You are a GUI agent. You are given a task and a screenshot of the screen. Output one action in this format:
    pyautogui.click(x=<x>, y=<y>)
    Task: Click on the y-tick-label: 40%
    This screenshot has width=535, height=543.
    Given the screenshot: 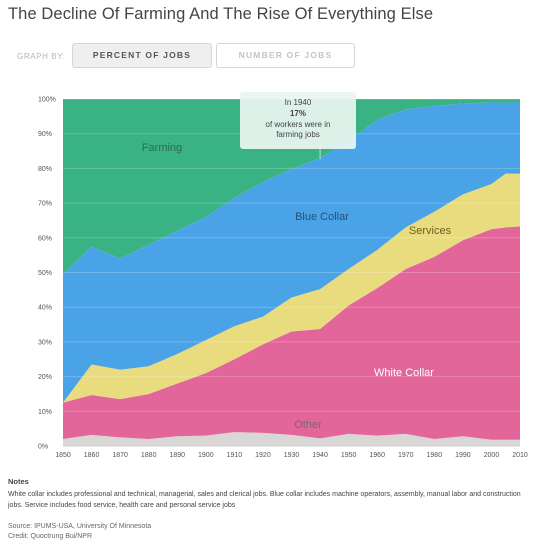 What is the action you would take?
    pyautogui.click(x=45, y=308)
    